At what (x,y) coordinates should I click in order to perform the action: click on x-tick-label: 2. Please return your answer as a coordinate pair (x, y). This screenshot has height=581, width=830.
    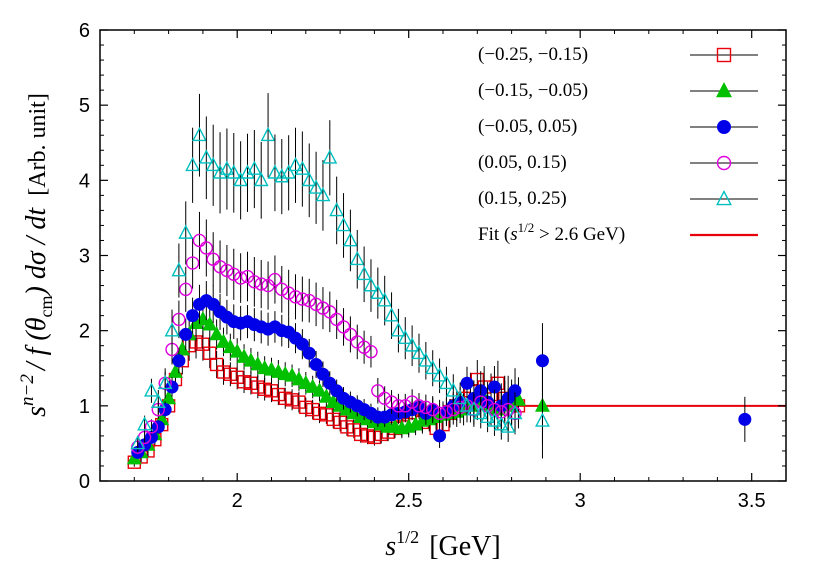
    Looking at the image, I should click on (237, 501).